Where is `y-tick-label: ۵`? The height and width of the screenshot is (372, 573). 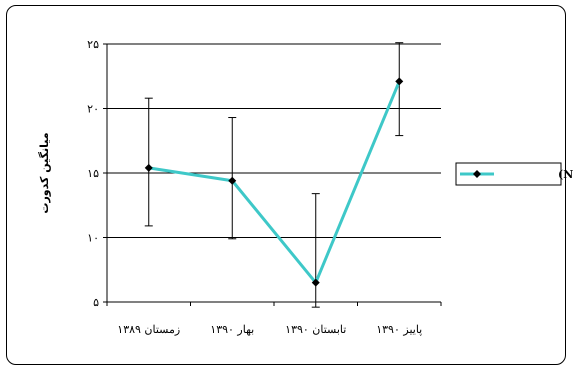
y-tick-label: ۵ is located at coordinates (96, 302).